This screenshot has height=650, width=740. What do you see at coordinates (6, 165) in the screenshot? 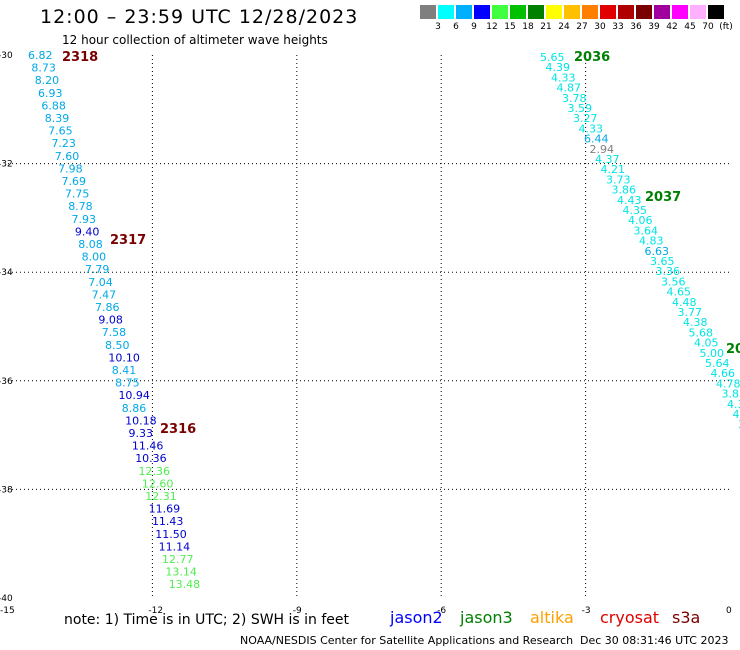
I see `y-tick-label: -32` at bounding box center [6, 165].